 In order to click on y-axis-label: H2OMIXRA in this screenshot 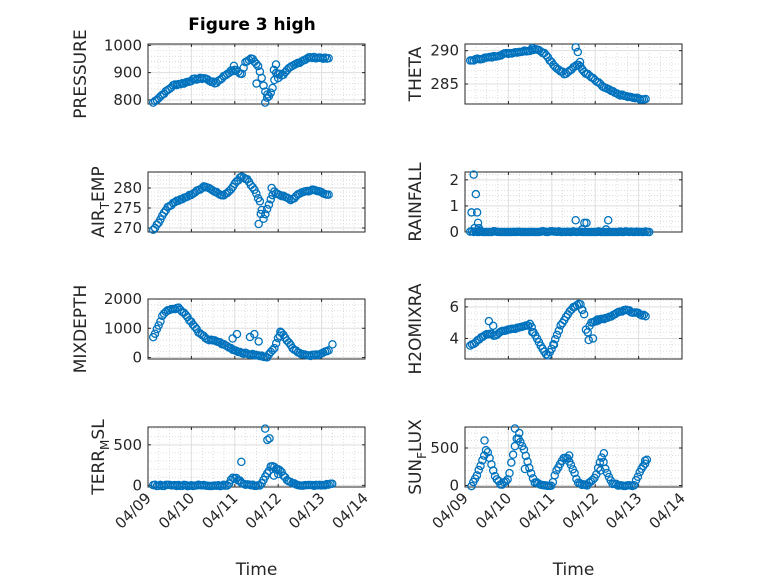, I will do `click(416, 328)`.